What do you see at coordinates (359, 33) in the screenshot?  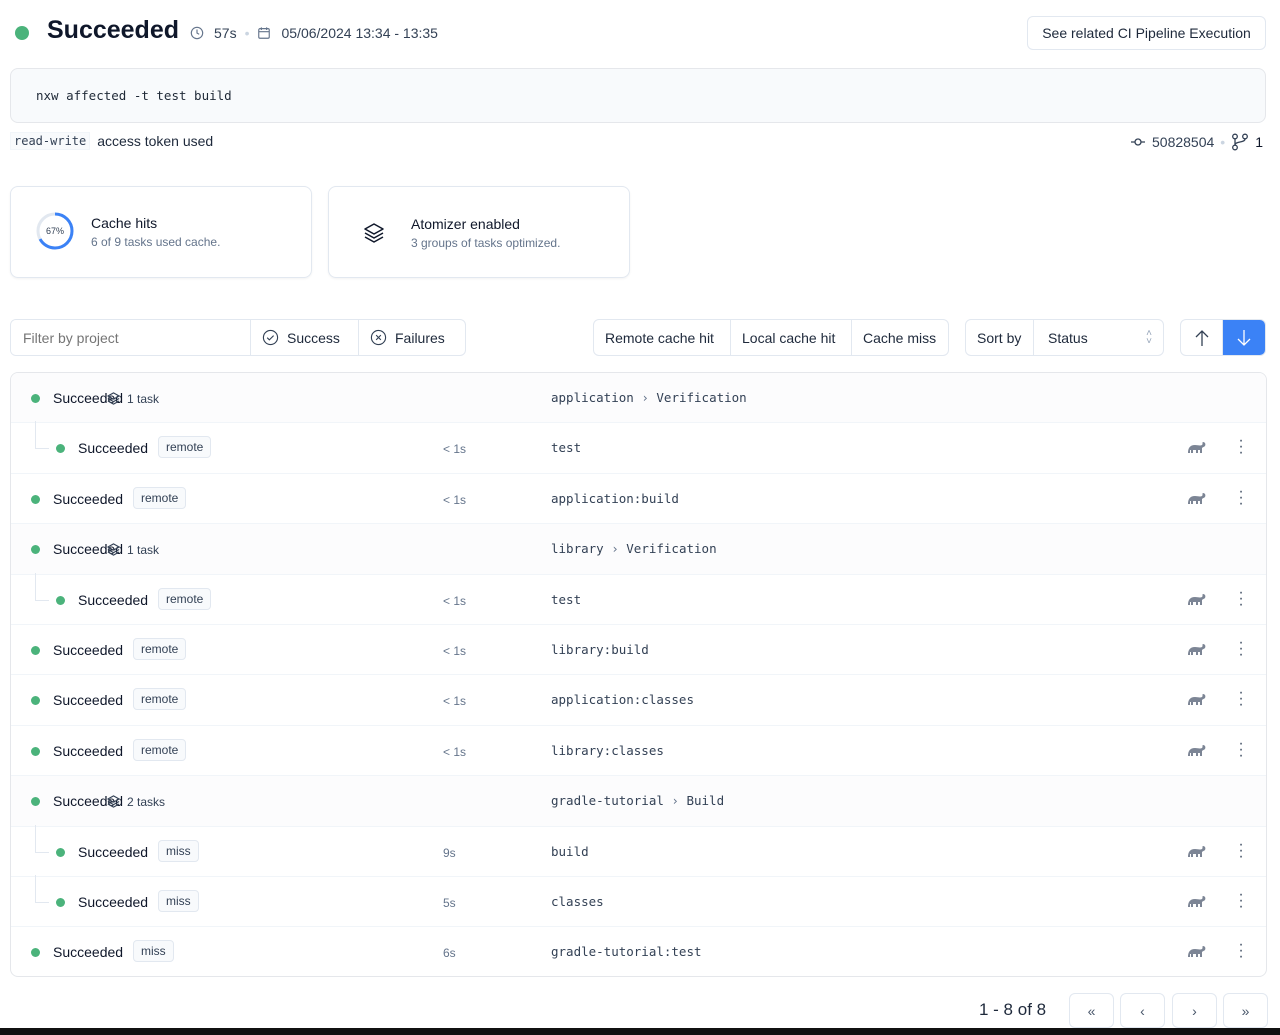 I see `date-range: 05/06/2024 13:34 - 13:35` at bounding box center [359, 33].